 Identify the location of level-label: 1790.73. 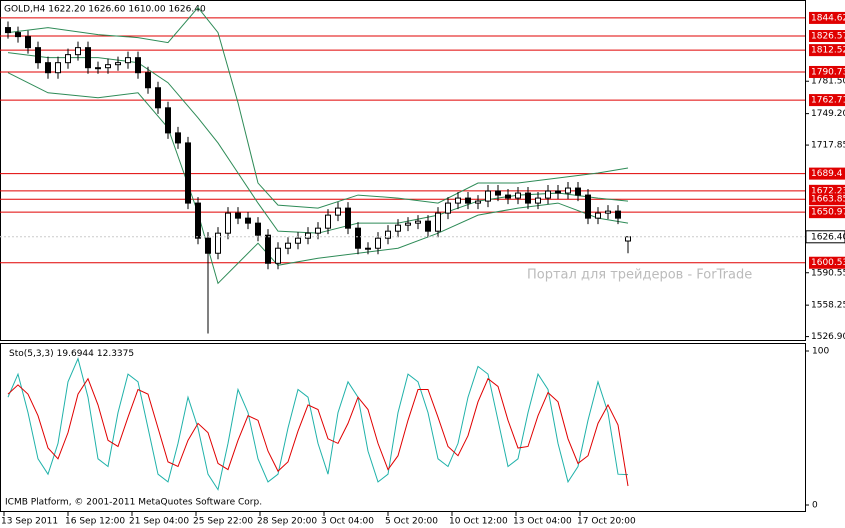
(828, 72).